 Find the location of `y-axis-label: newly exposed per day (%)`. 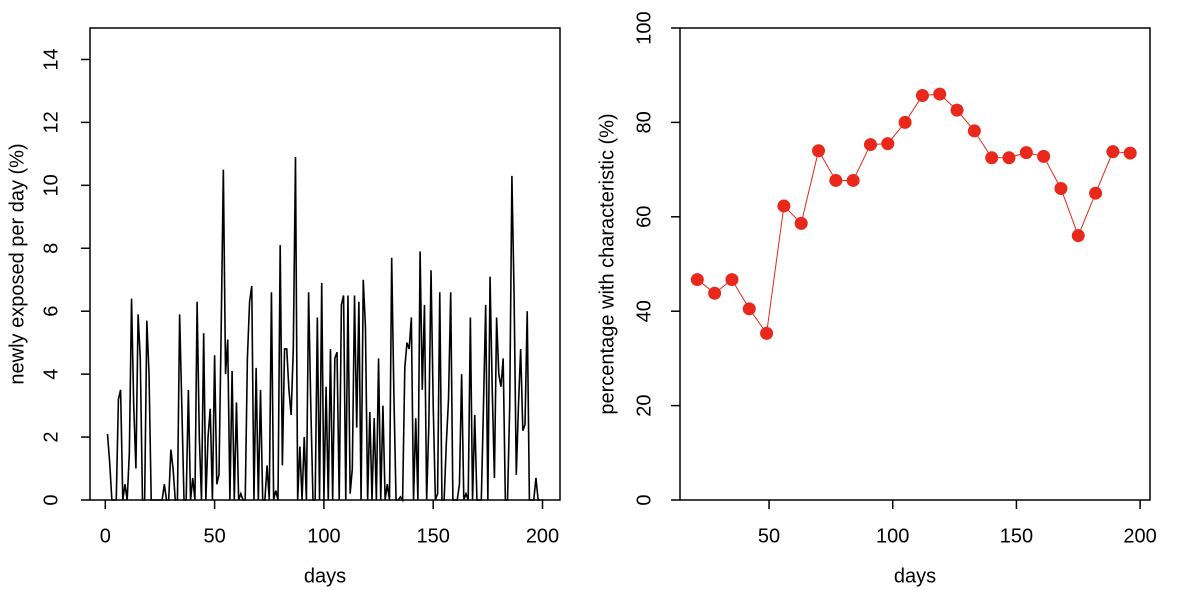

y-axis-label: newly exposed per day (%) is located at coordinates (17, 263).